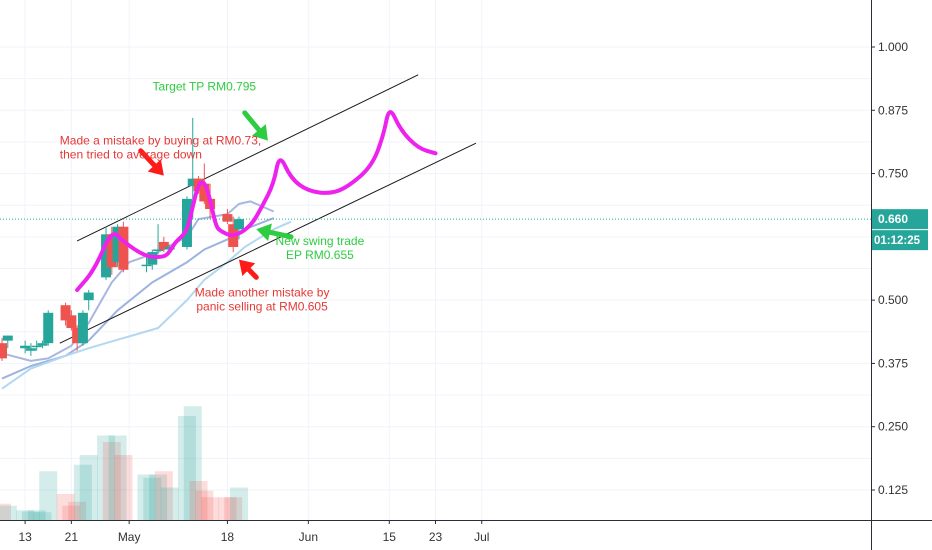  I want to click on y-tick: 0.375, so click(889, 363).